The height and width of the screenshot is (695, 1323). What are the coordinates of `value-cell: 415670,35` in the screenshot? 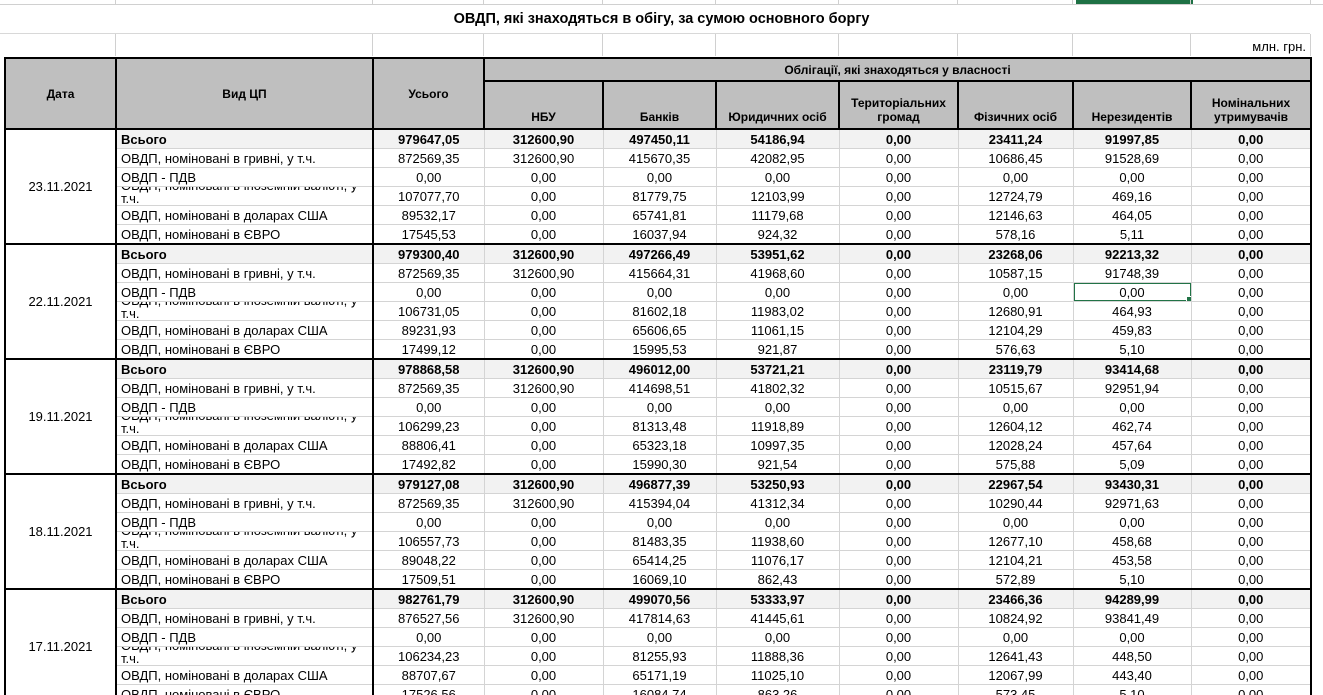 It's located at (659, 158).